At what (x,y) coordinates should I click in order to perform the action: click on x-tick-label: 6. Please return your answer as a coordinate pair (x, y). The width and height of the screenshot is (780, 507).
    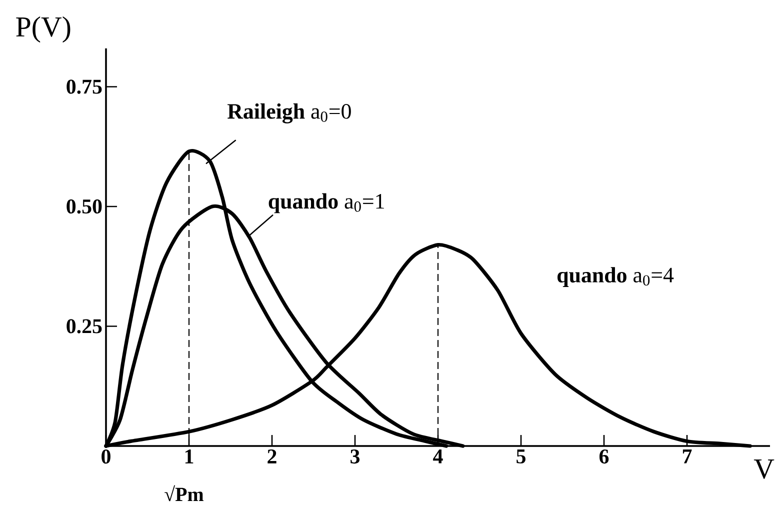
    Looking at the image, I should click on (604, 457).